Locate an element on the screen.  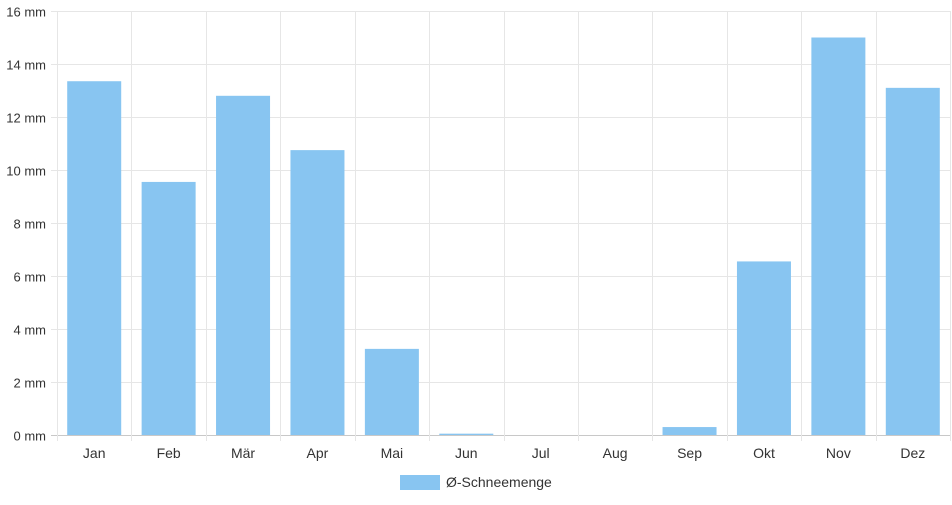
y-tick-label: 0 mm is located at coordinates (30, 436).